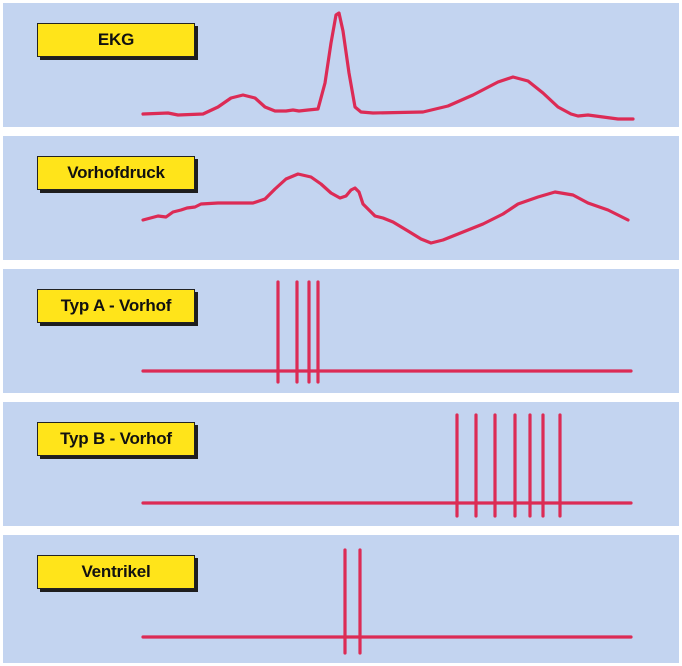 This screenshot has width=682, height=666. I want to click on typ-a-trace, so click(387, 332).